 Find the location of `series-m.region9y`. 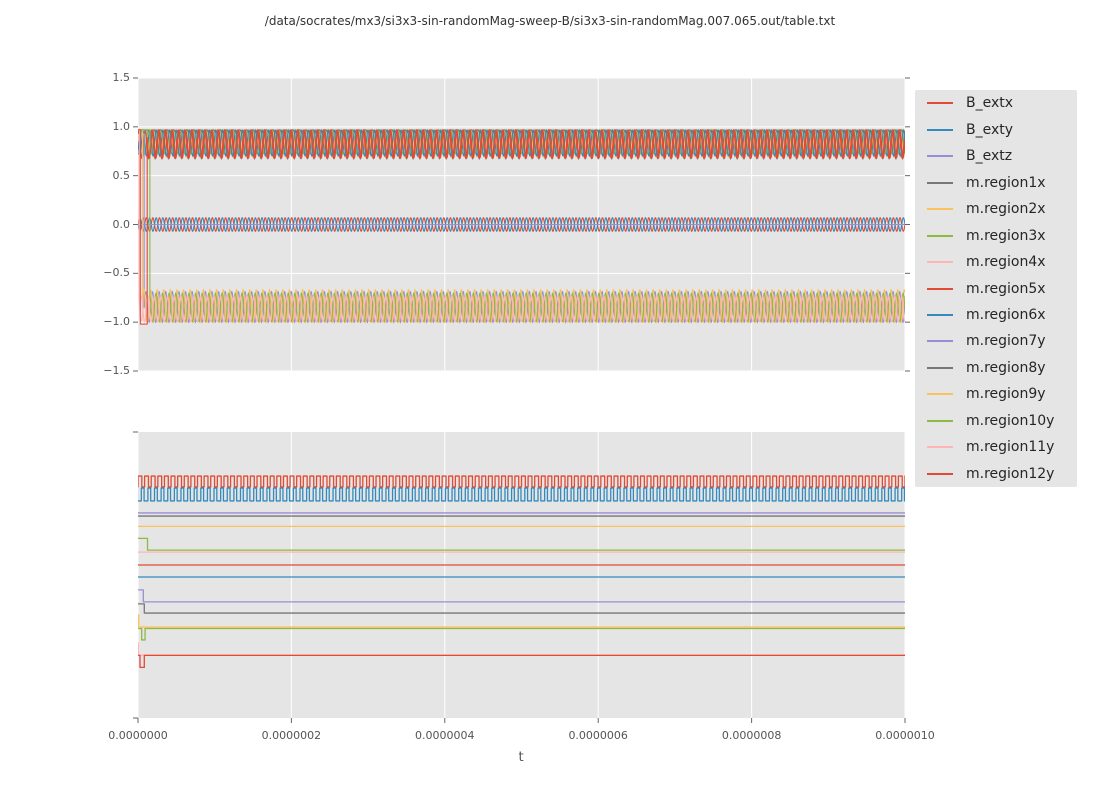

series-m.region9y is located at coordinates (521, 621).